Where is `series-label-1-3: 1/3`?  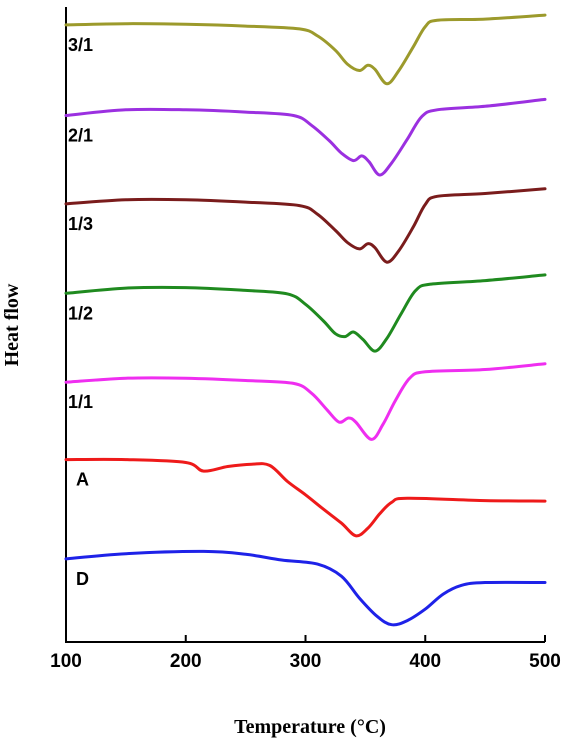 series-label-1-3: 1/3 is located at coordinates (80, 224).